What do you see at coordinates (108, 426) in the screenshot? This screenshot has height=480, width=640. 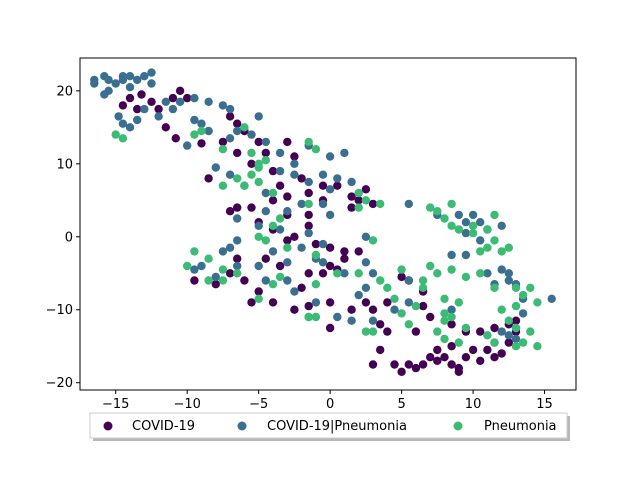 I see `legend-marker` at bounding box center [108, 426].